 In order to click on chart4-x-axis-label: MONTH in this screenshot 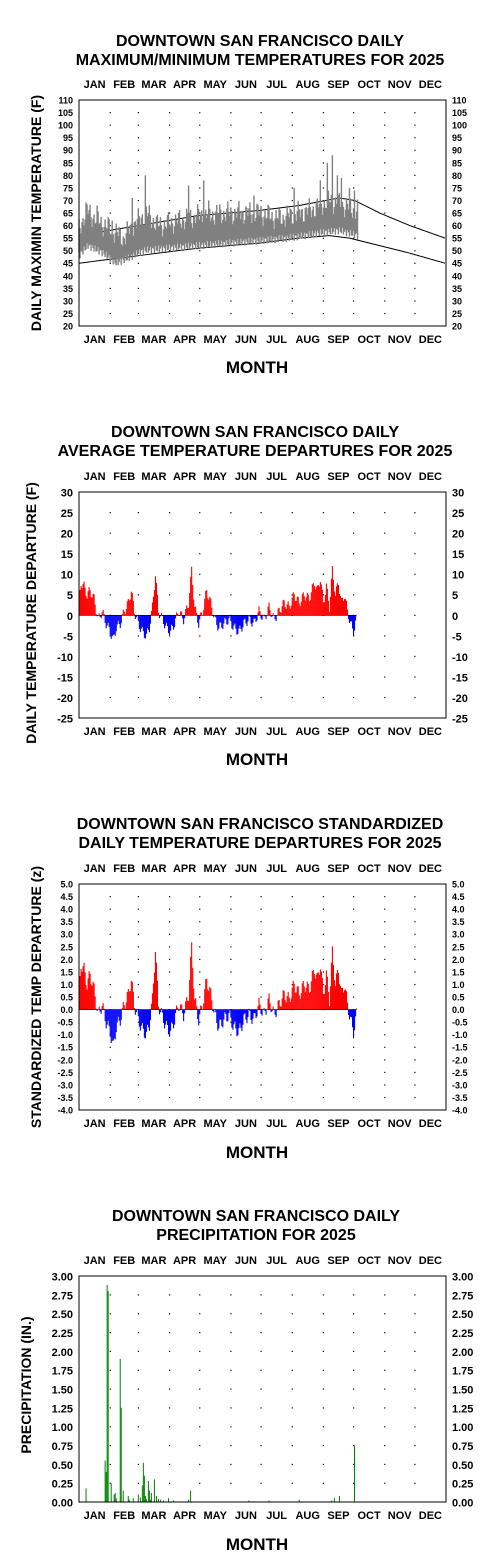, I will do `click(257, 1544)`.